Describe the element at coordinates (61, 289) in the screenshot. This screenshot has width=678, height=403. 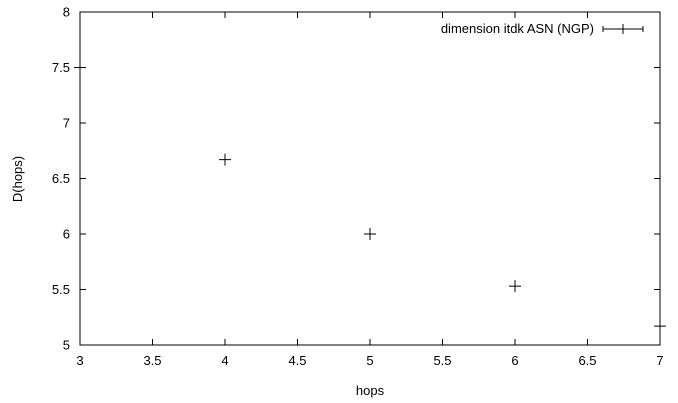
I see `y-tick-label: 5.5` at that location.